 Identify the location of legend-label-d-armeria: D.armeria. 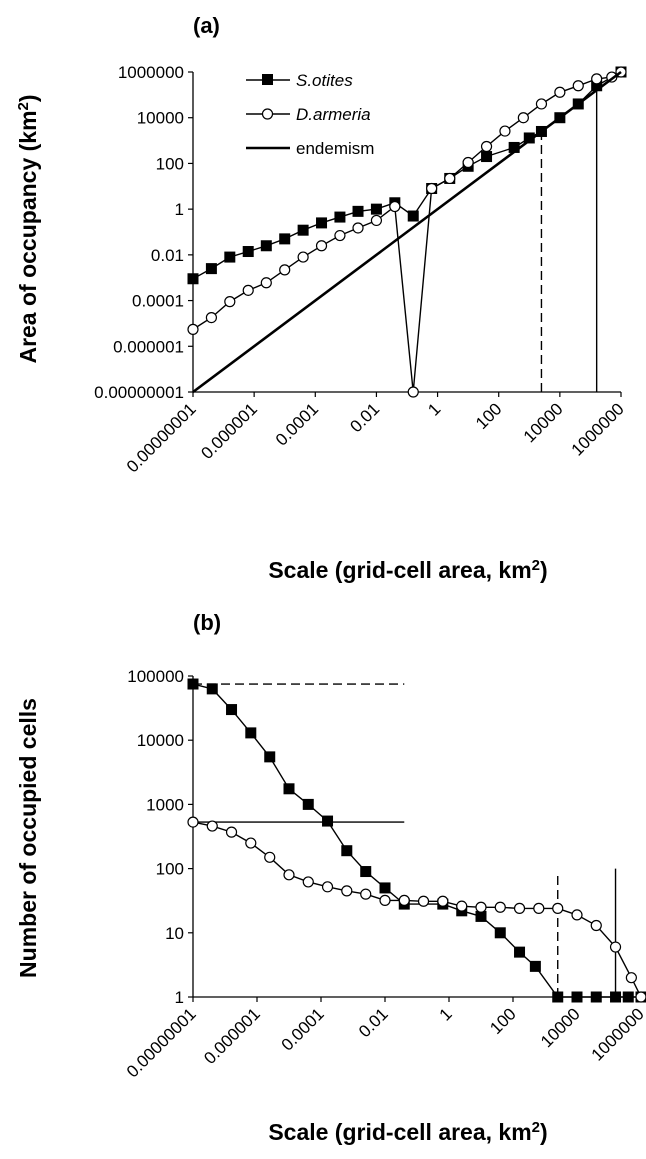
(333, 114).